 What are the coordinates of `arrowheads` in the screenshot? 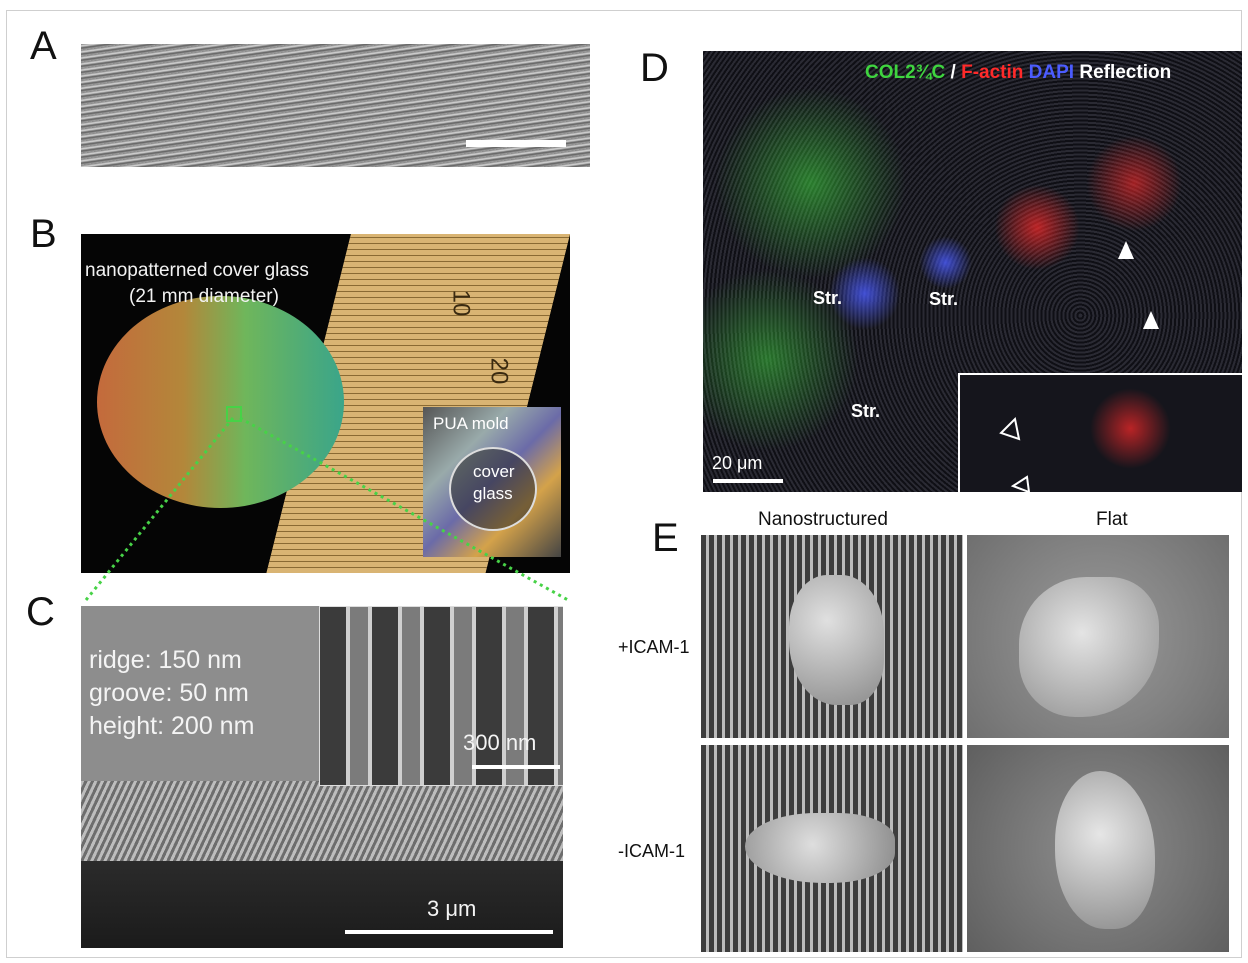 It's located at (1079, 366).